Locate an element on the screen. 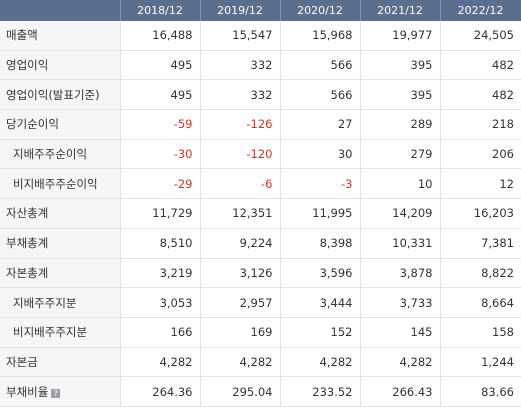 The width and height of the screenshot is (521, 410). table-cell: 24,505 is located at coordinates (480, 36).